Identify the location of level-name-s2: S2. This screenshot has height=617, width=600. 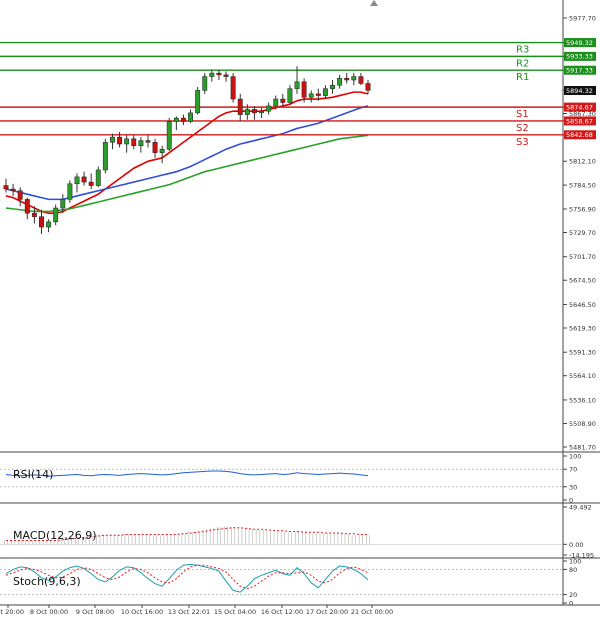
(522, 128).